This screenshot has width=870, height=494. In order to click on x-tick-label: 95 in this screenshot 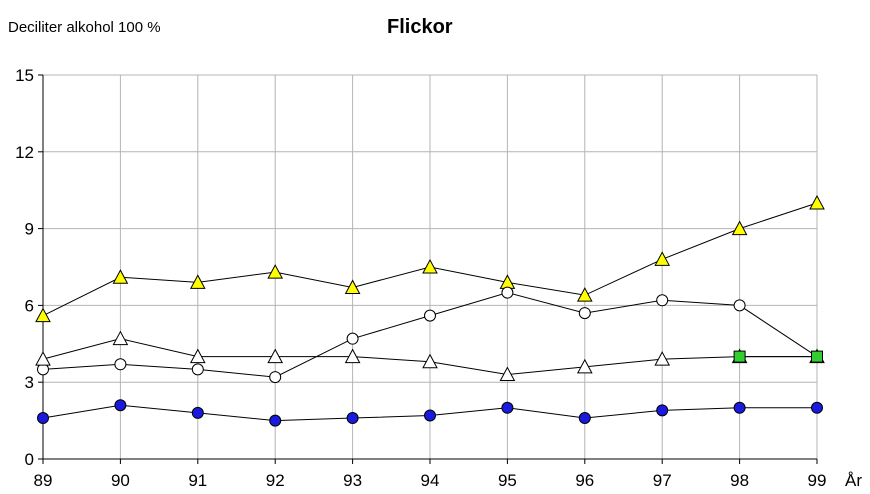, I will do `click(507, 480)`.